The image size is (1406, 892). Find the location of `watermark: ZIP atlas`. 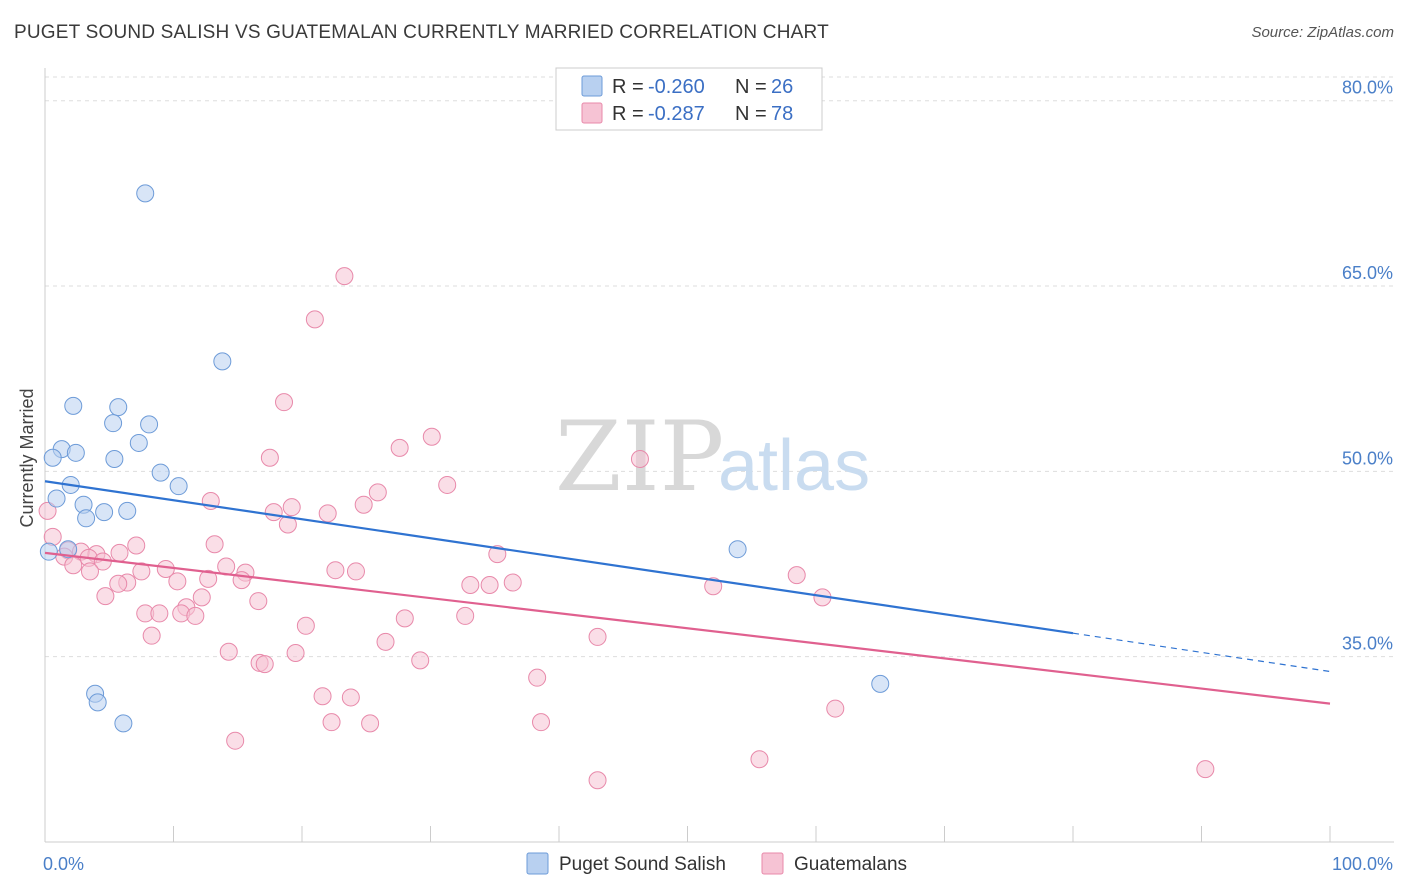

watermark: ZIP atlas is located at coordinates (712, 457).